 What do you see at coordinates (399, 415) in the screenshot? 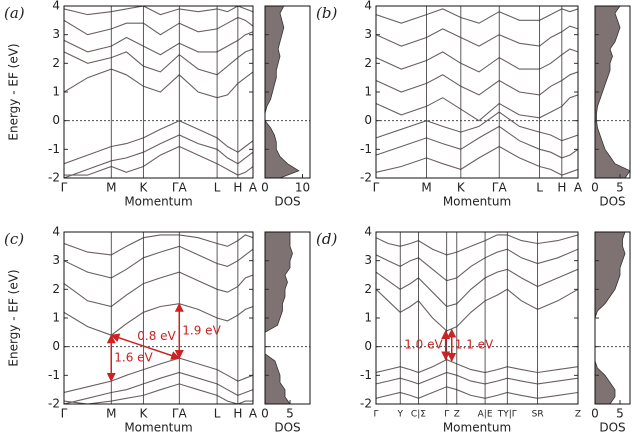
I see `x-tick-label: Y` at bounding box center [399, 415].